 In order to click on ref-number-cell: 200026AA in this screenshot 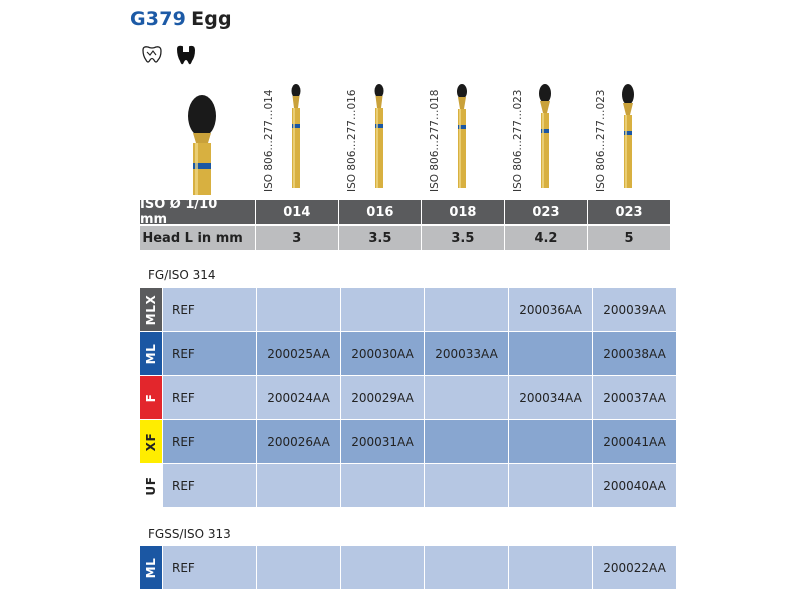, I will do `click(298, 441)`.